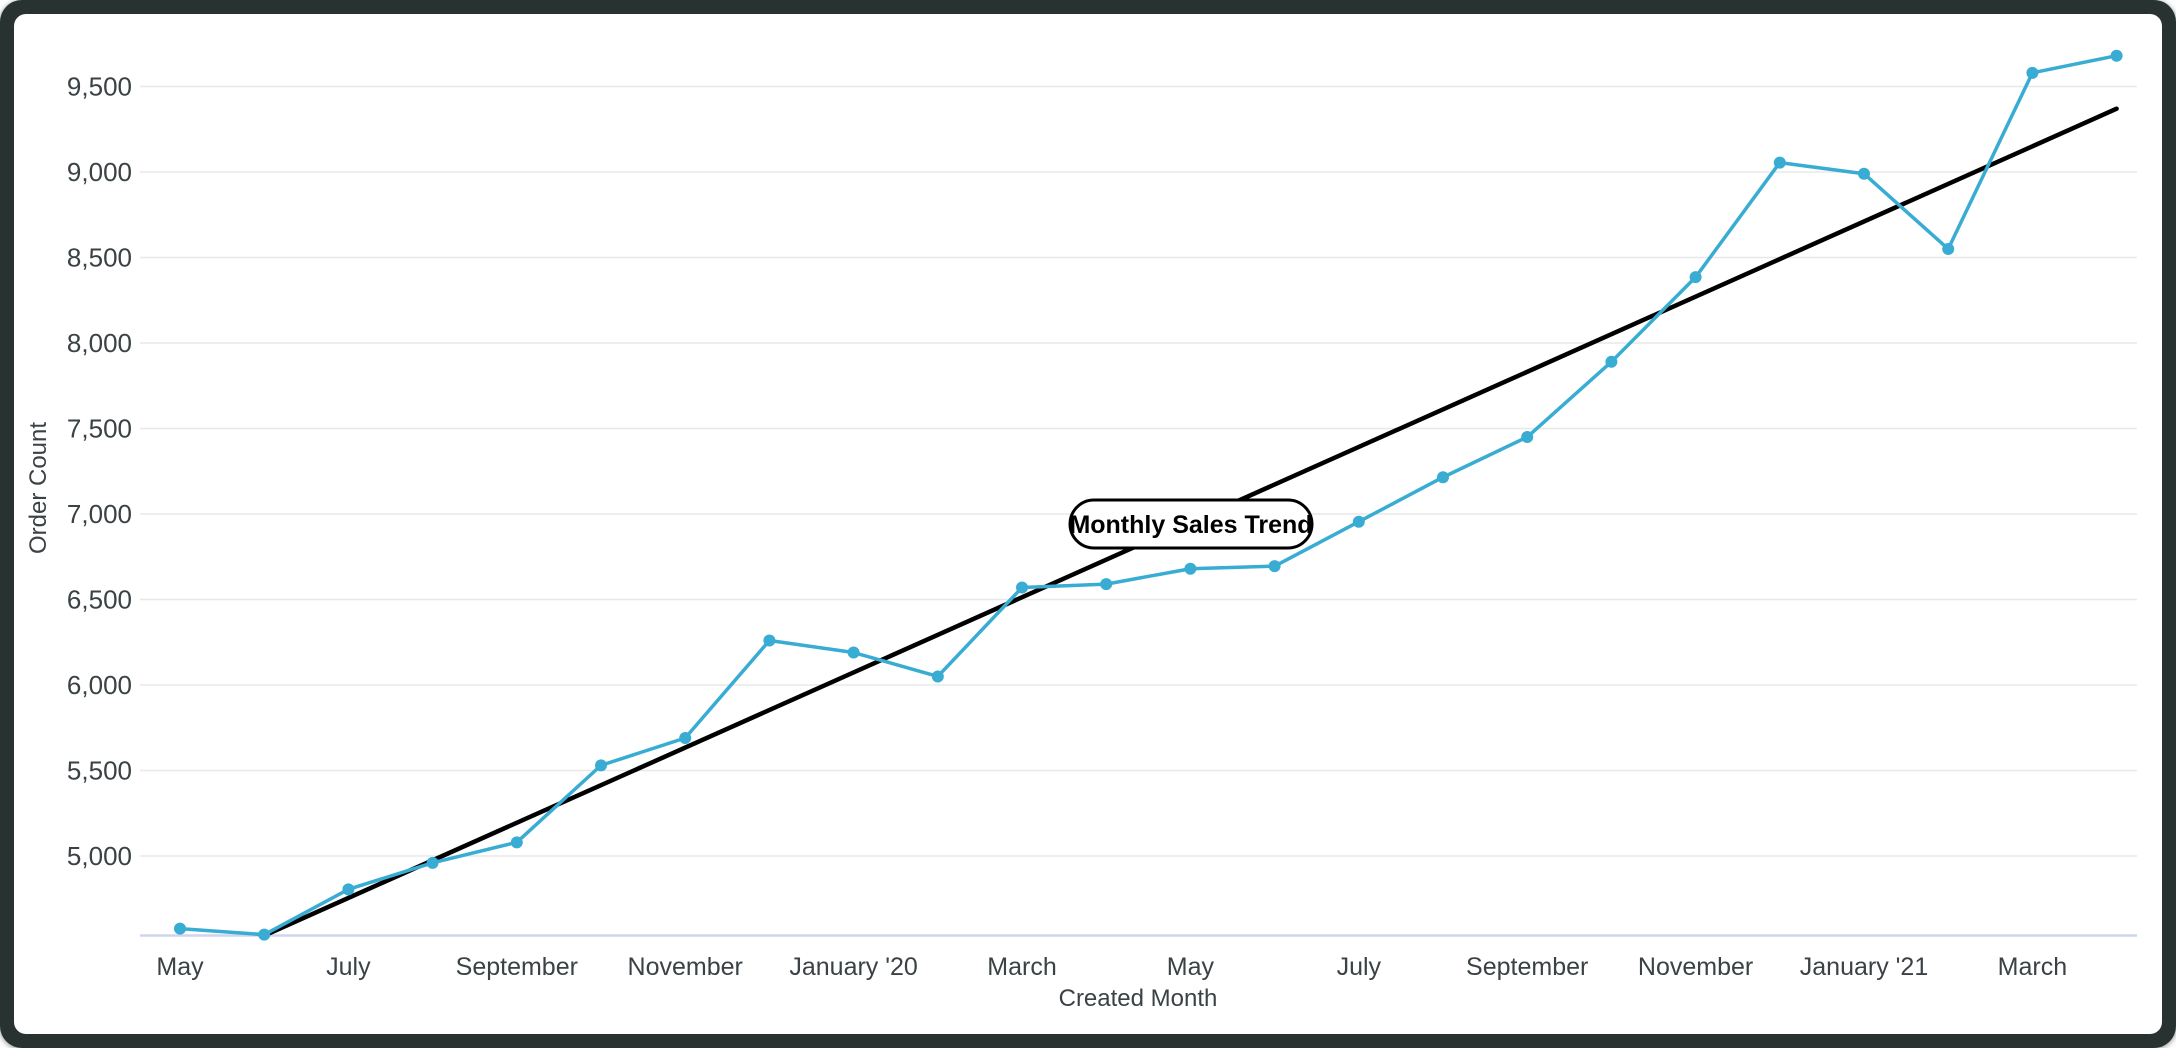 This screenshot has height=1048, width=2176. What do you see at coordinates (99, 258) in the screenshot?
I see `y-tick-label: 8,500` at bounding box center [99, 258].